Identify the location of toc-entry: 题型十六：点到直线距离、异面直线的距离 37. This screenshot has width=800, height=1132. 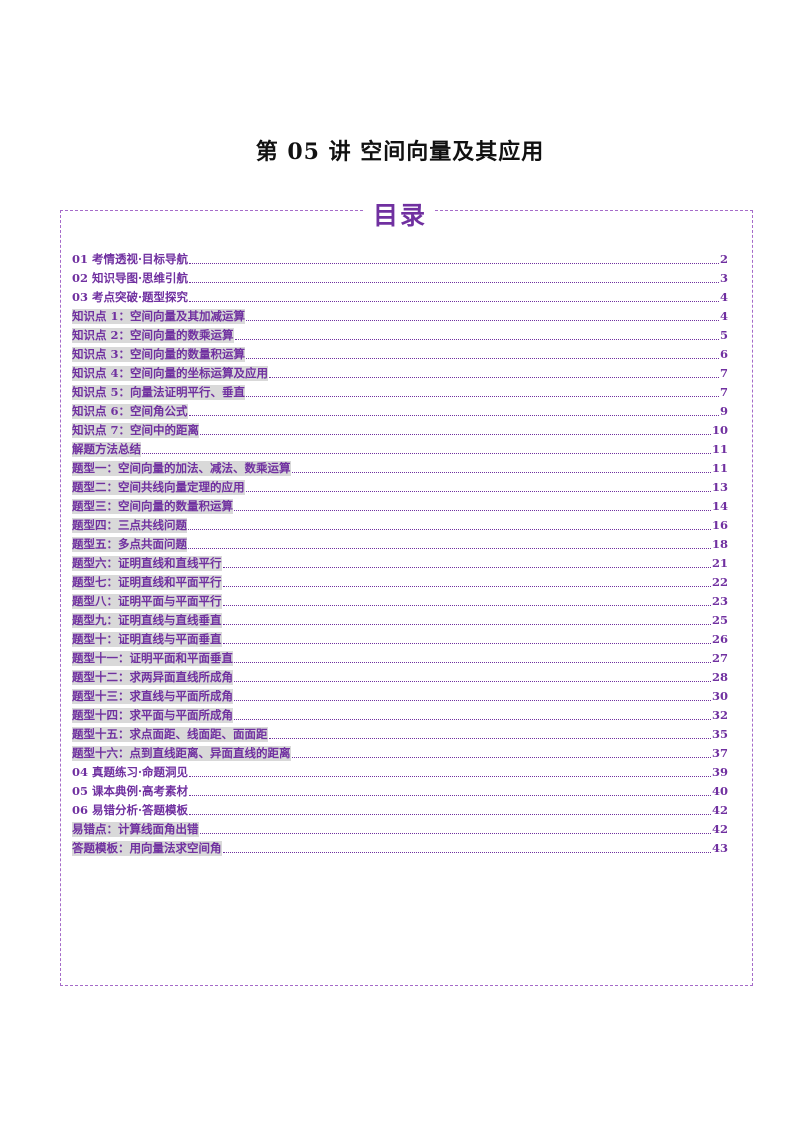
(400, 751).